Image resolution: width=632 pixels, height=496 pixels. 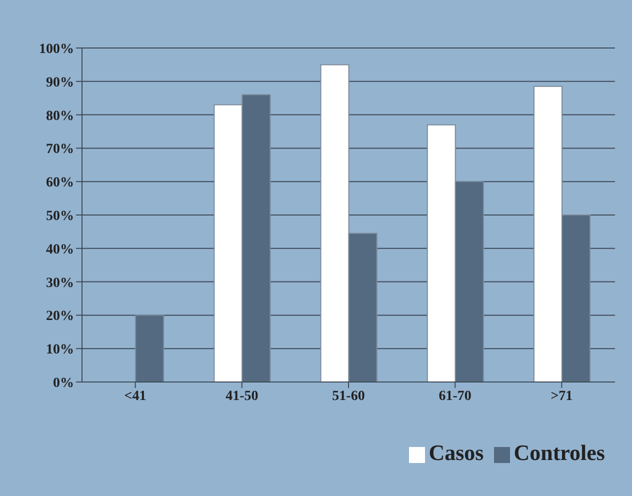 What do you see at coordinates (561, 396) in the screenshot?
I see `x-tick-label: >71` at bounding box center [561, 396].